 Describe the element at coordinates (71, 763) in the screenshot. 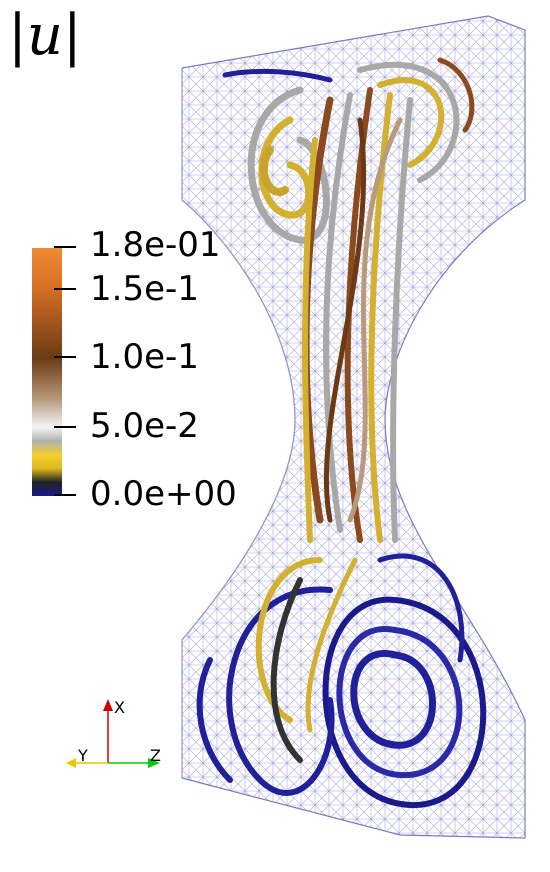

I see `y-axis-arrow` at that location.